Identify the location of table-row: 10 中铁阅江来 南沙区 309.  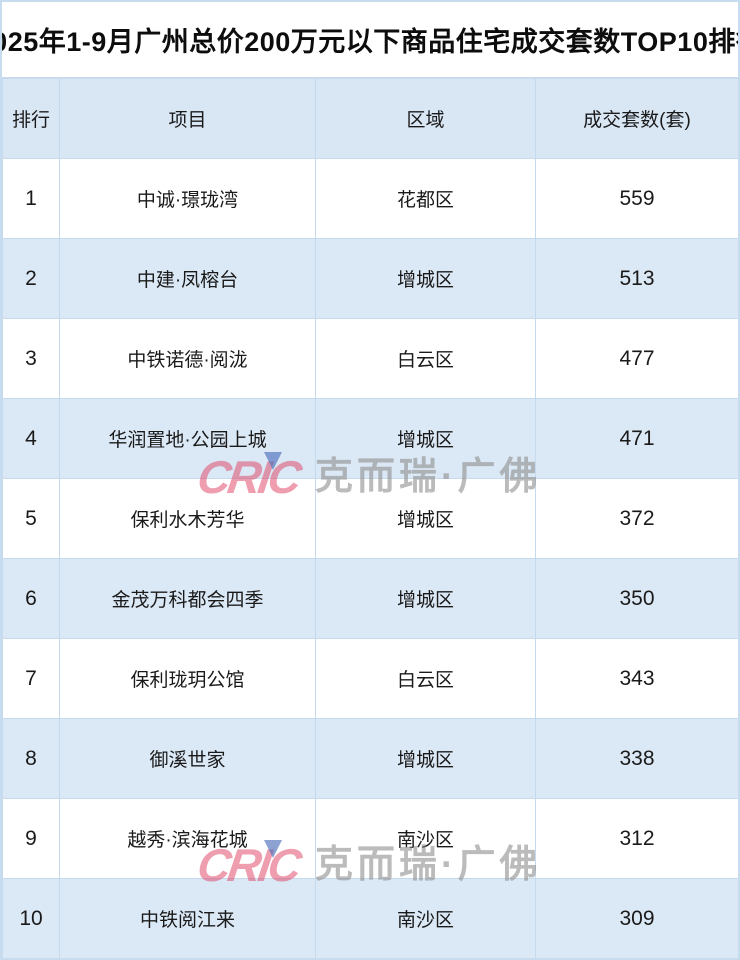
(370, 918).